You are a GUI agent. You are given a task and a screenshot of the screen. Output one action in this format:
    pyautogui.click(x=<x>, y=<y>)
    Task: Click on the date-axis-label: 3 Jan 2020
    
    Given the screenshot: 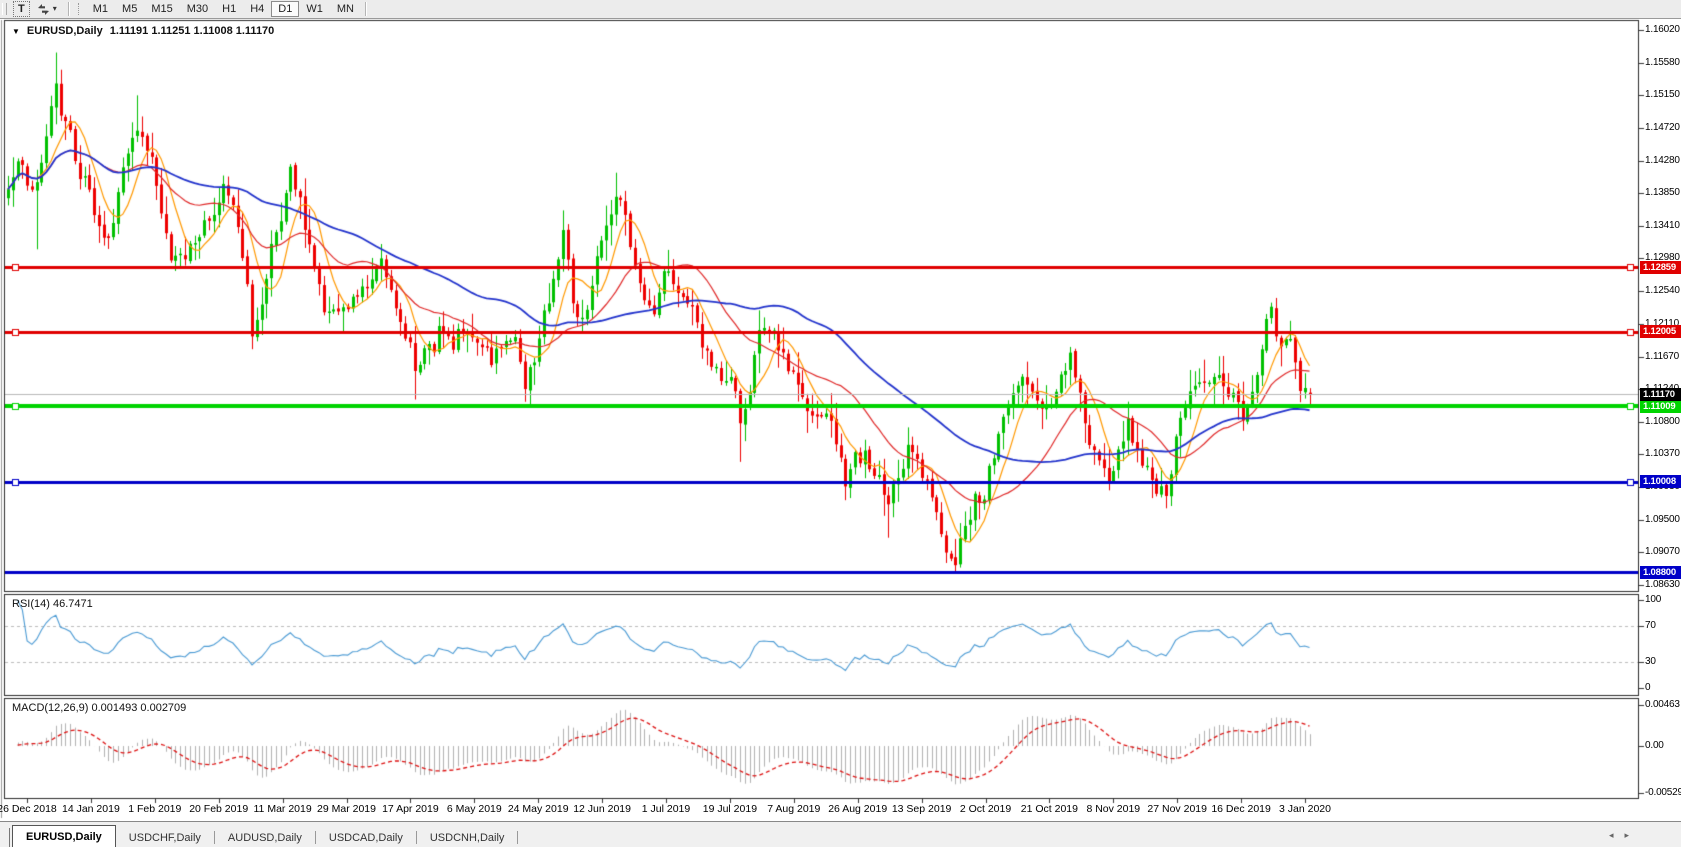 What is the action you would take?
    pyautogui.click(x=1305, y=809)
    